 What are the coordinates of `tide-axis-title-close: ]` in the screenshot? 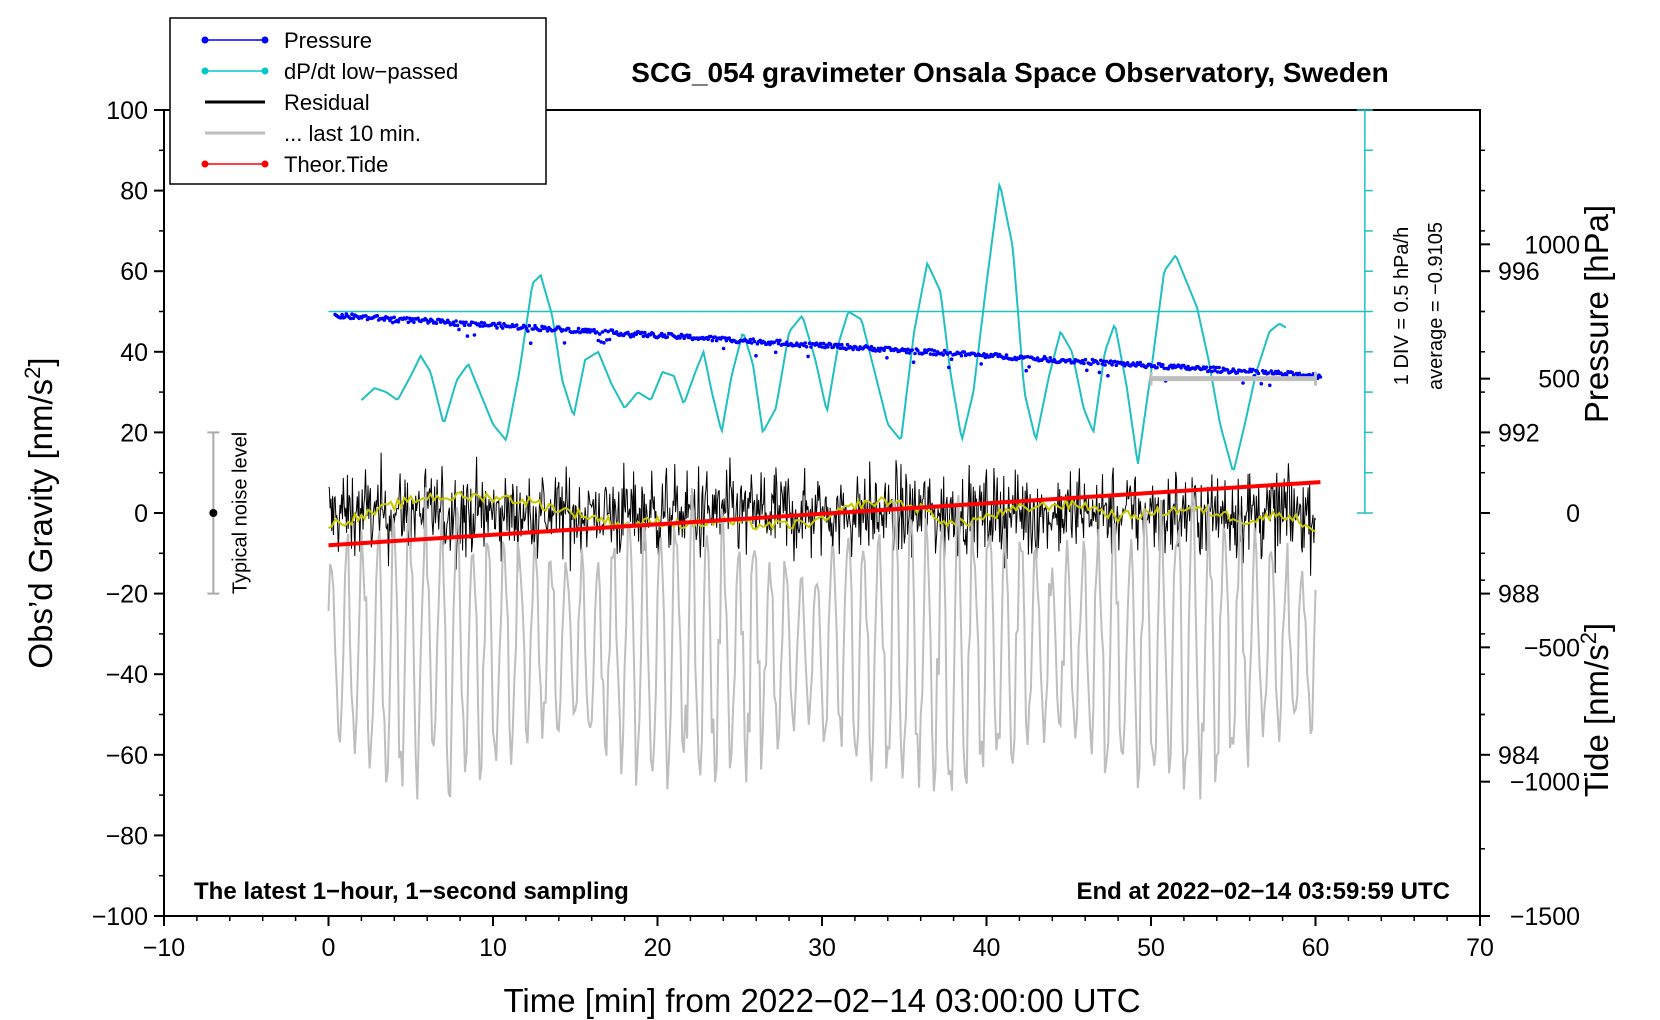 It's located at (1596, 627).